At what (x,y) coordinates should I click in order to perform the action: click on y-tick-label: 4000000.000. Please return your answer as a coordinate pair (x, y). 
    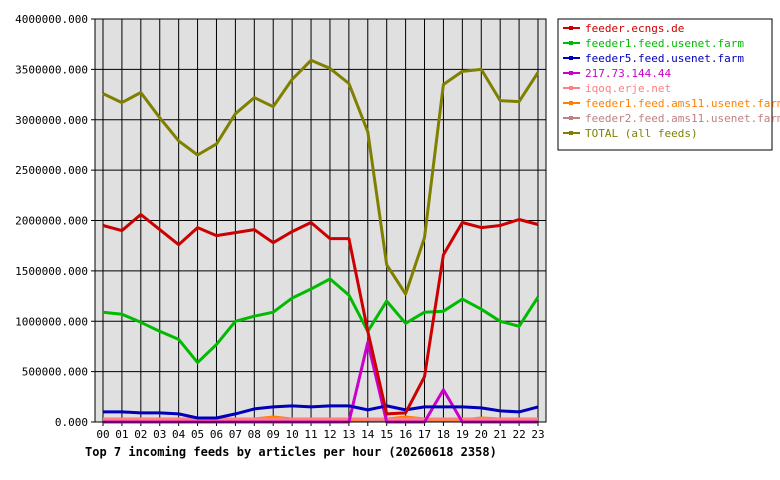
    Looking at the image, I should click on (51, 19).